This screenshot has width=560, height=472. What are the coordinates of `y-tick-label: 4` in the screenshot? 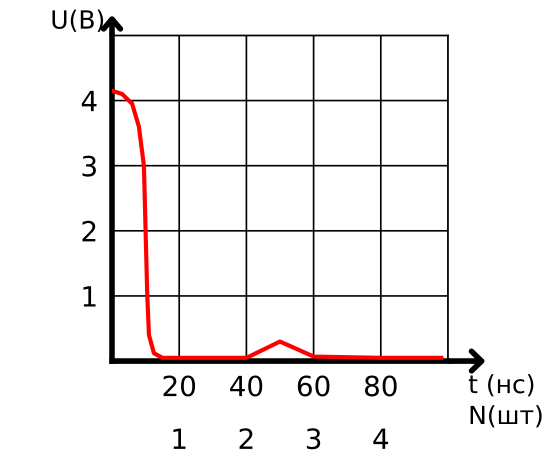 It's located at (89, 101).